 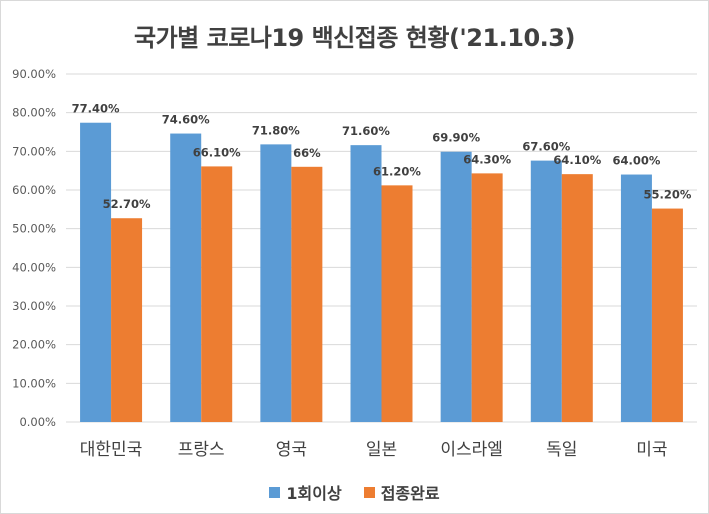 I want to click on y-tick-label: 60.00%, so click(x=34, y=190).